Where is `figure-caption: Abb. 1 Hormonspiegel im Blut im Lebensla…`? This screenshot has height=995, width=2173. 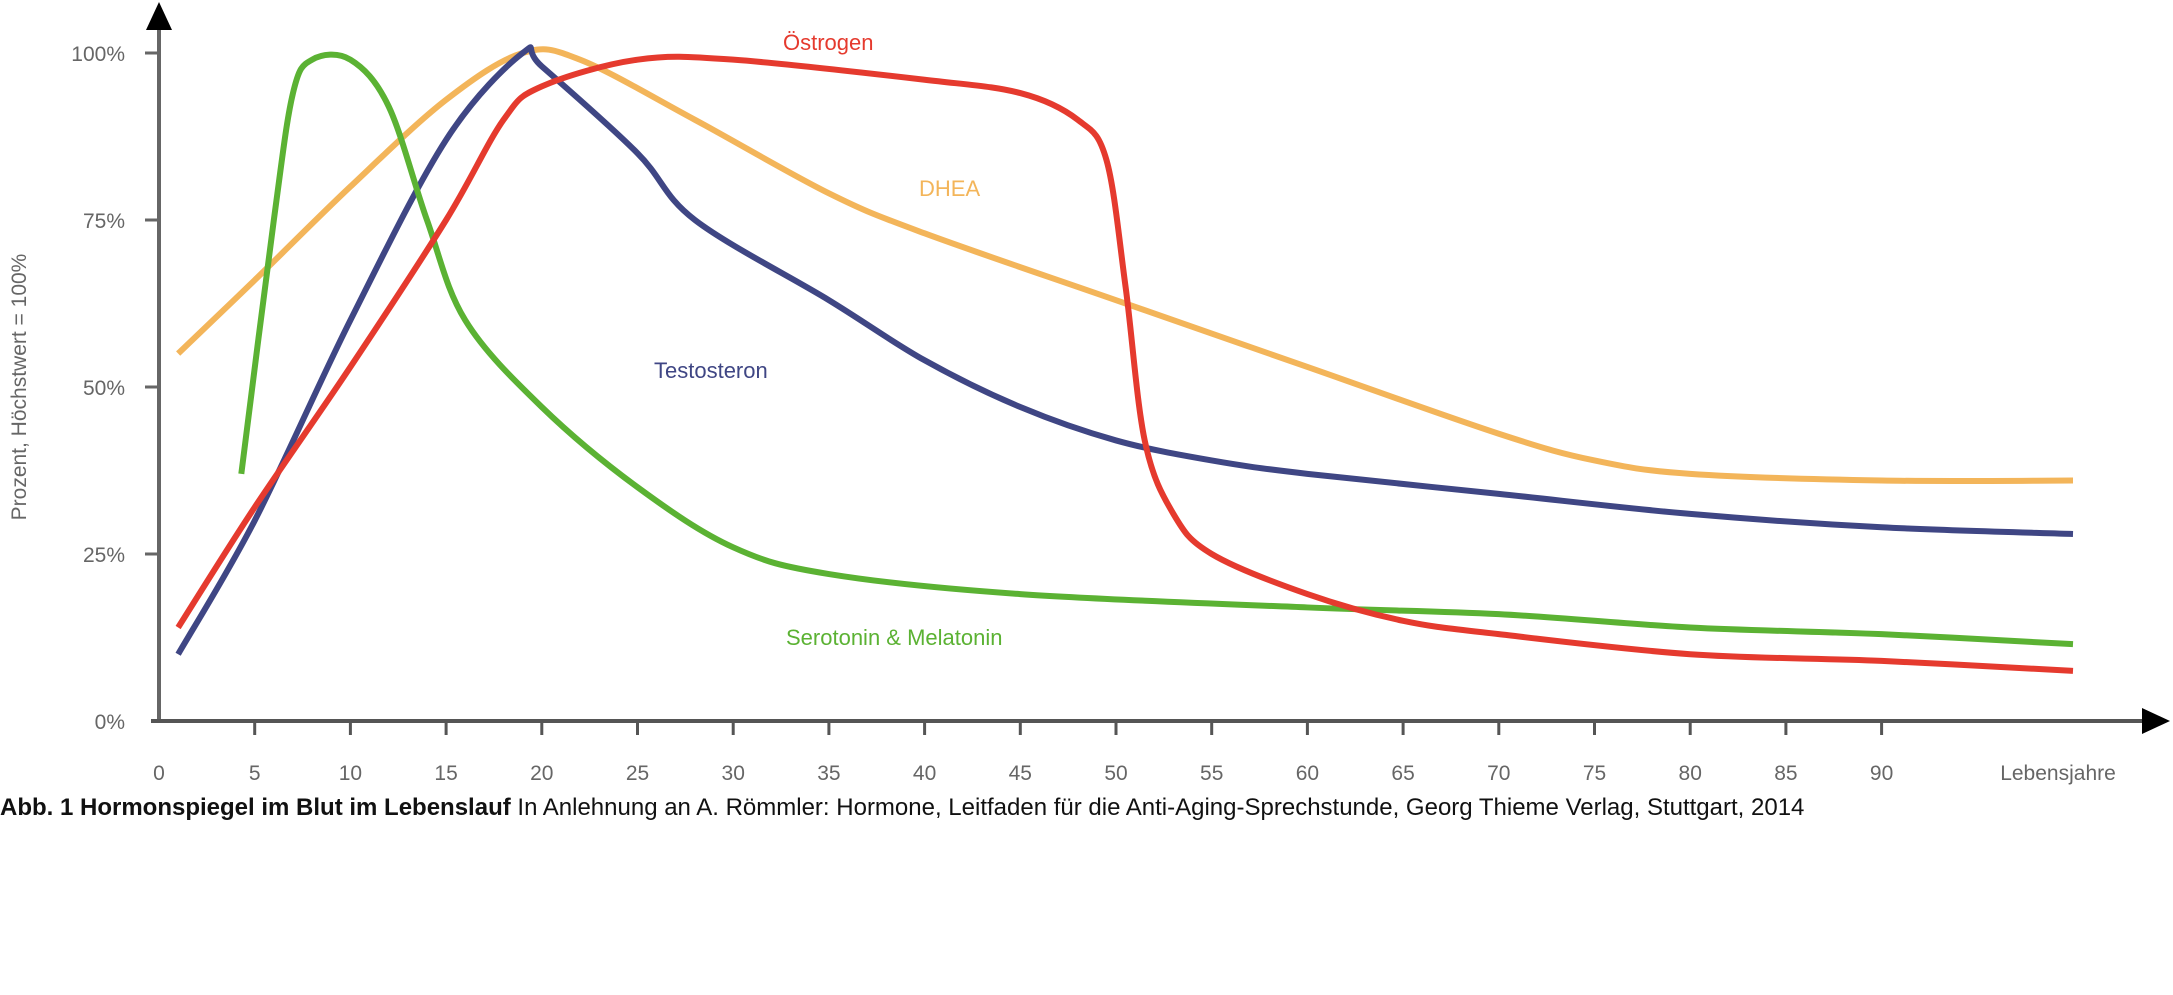 figure-caption: Abb. 1 Hormonspiegel im Blut im Lebensla… is located at coordinates (902, 808).